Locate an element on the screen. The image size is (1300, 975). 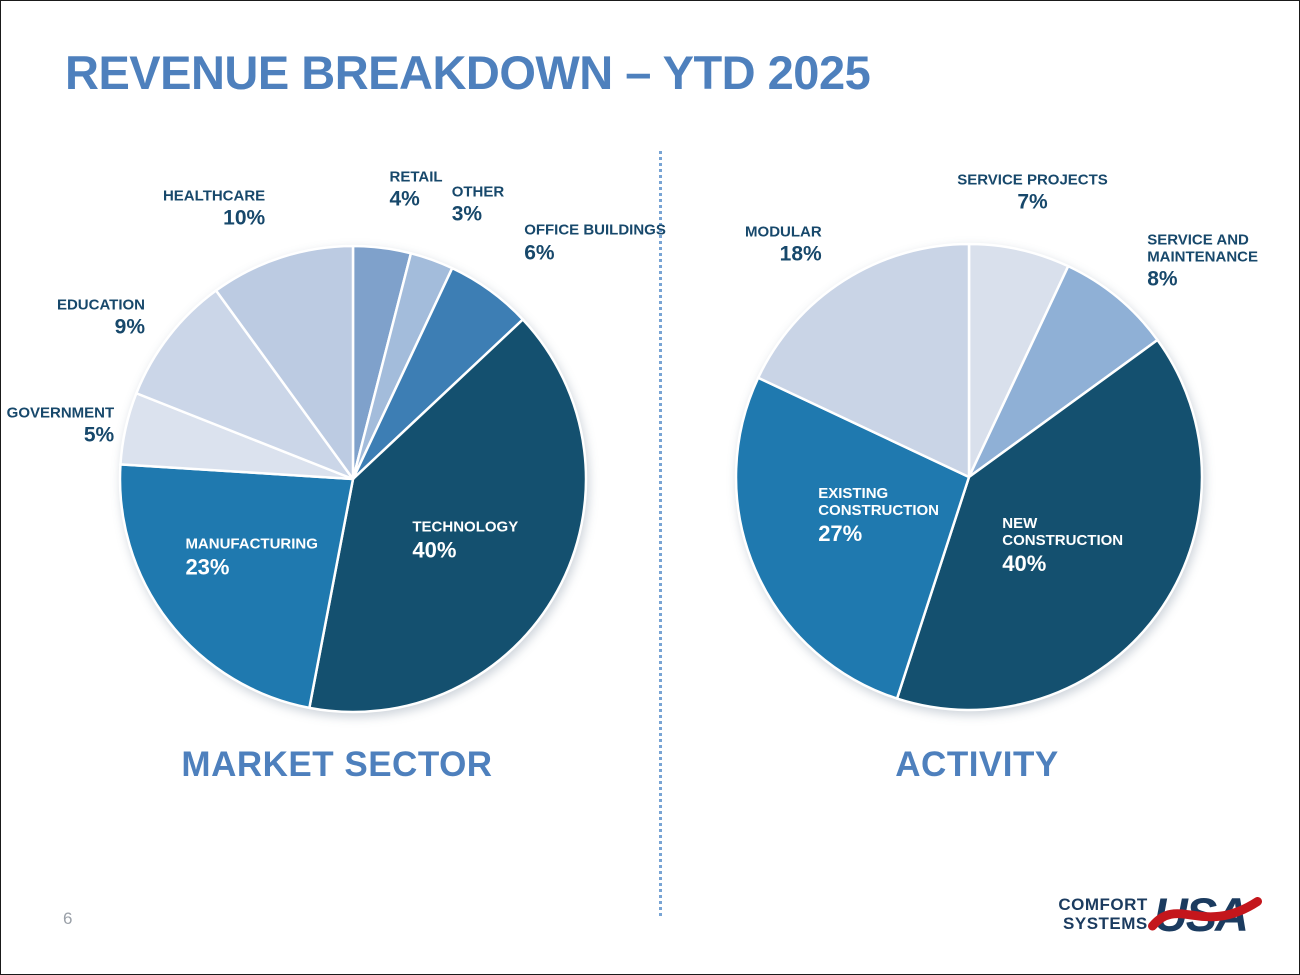
logo-word-comfort: COMFORT is located at coordinates (1103, 905).